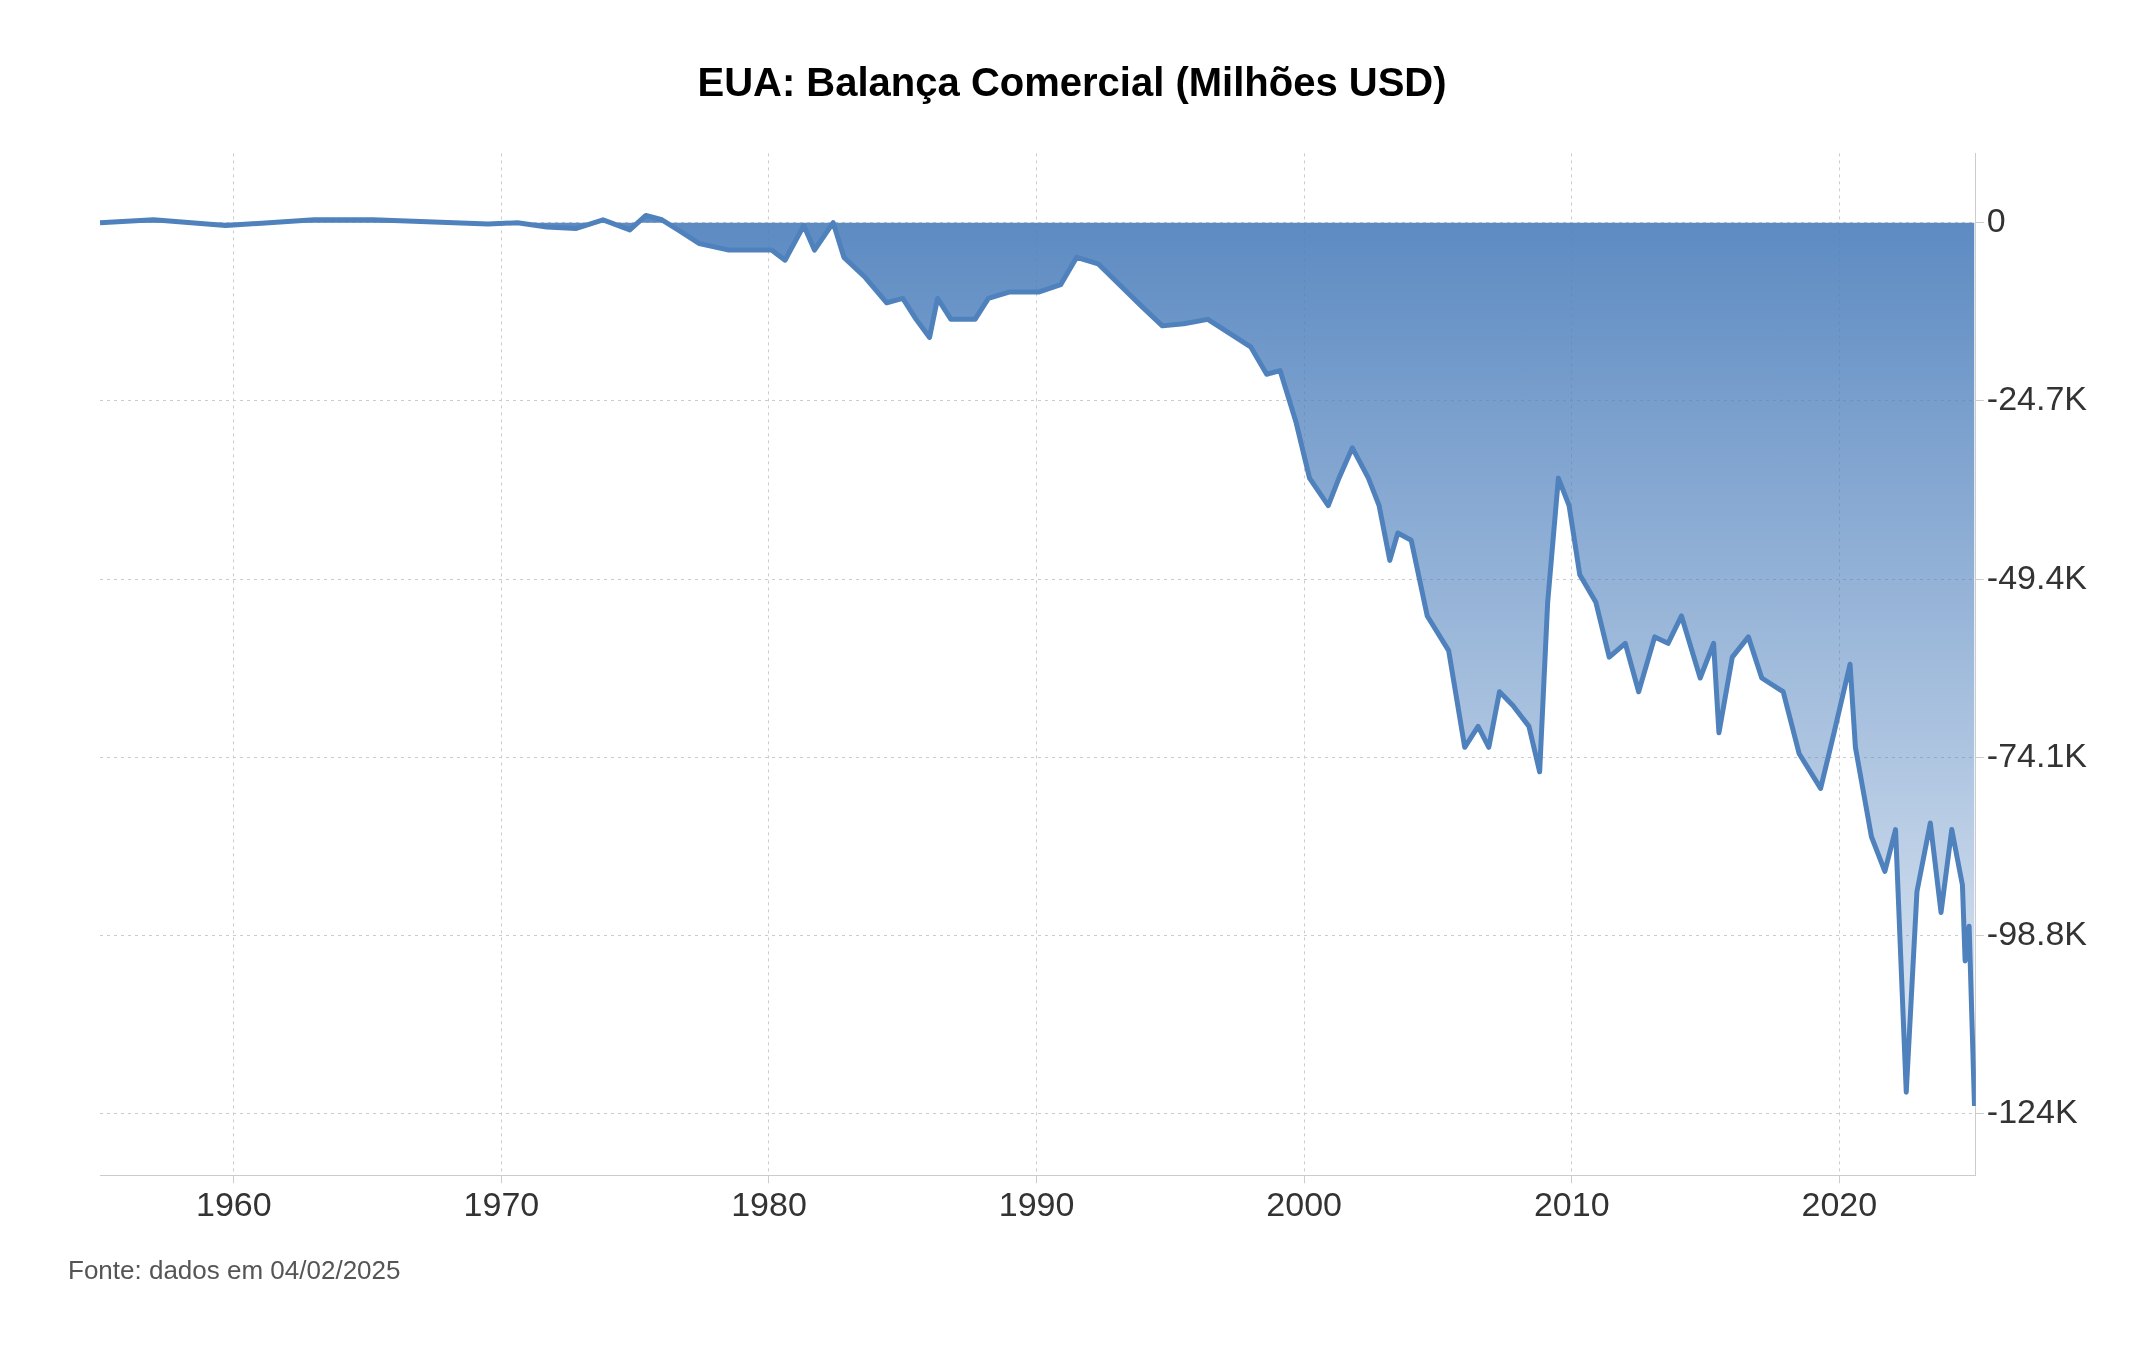 Image resolution: width=2144 pixels, height=1350 pixels. I want to click on x-tick-label: 1990, so click(1036, 1203).